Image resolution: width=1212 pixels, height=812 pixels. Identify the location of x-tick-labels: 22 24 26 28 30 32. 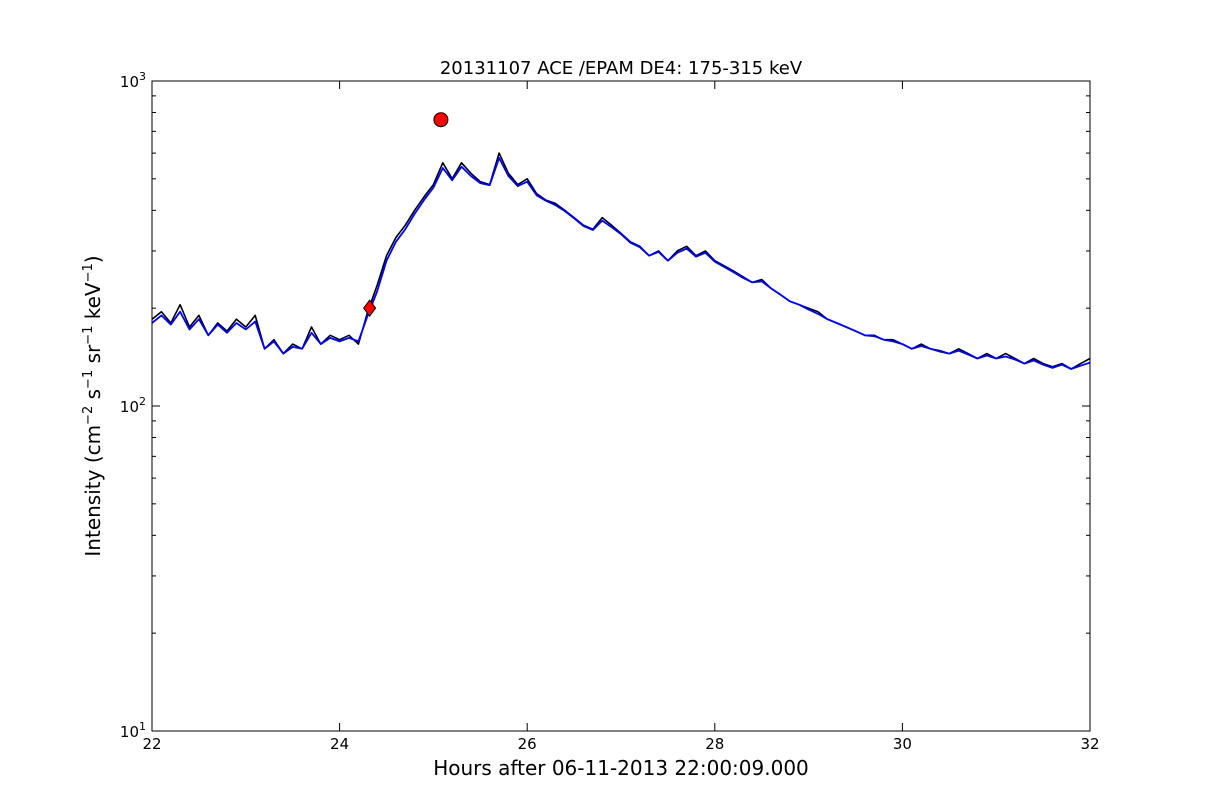
(620, 744).